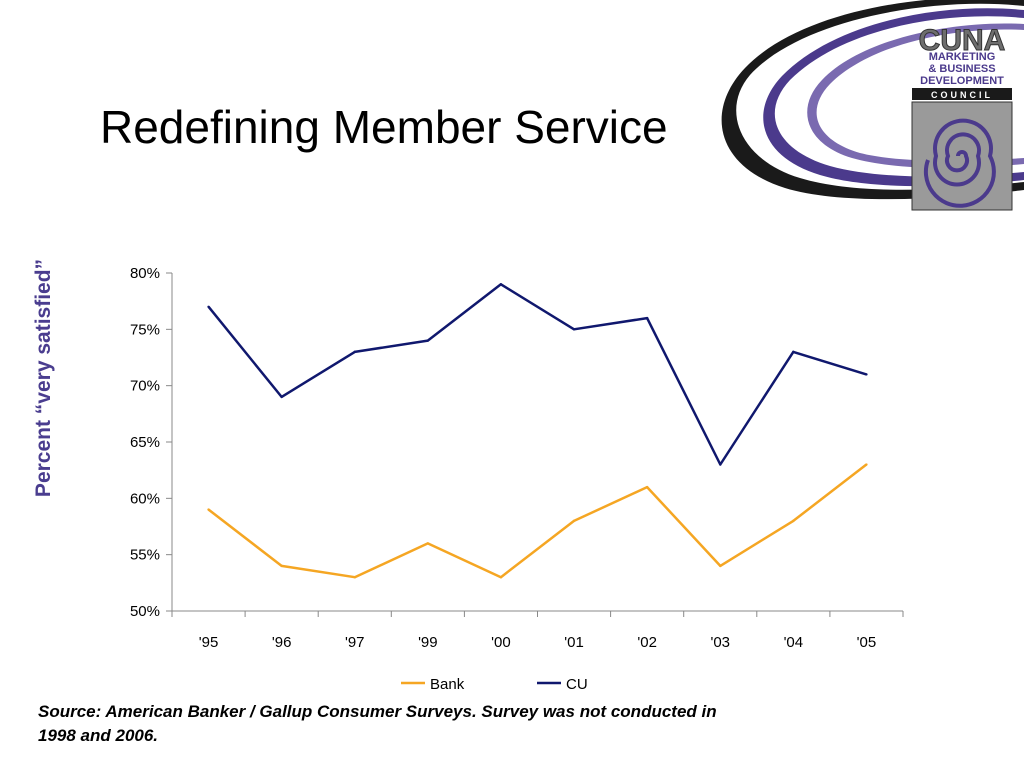 The width and height of the screenshot is (1024, 768). I want to click on x-tick-label: '04, so click(794, 642).